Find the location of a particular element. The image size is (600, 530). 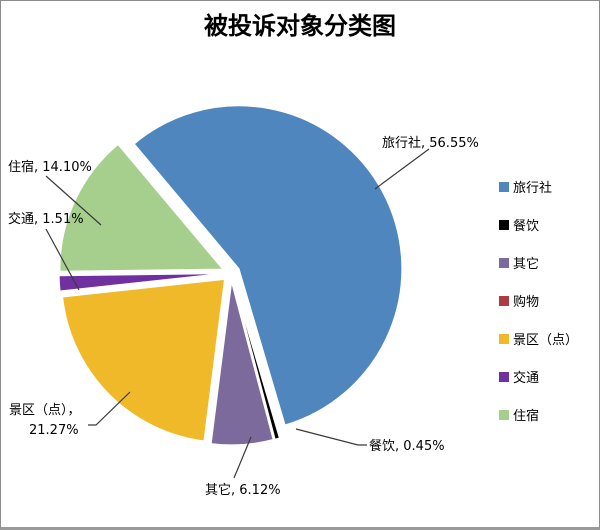

legend-swatch-shopping is located at coordinates (504, 301).